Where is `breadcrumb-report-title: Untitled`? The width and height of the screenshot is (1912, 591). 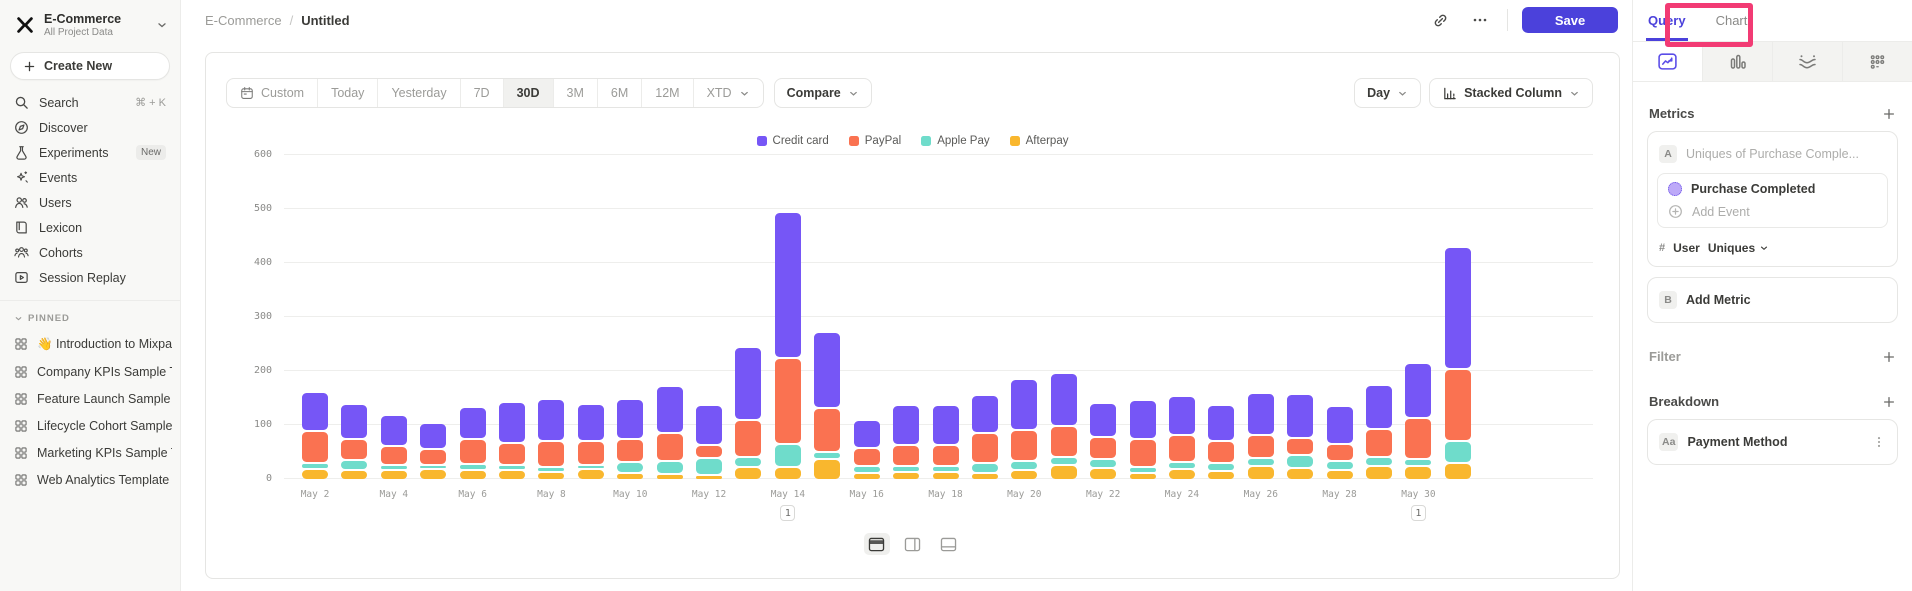
breadcrumb-report-title: Untitled is located at coordinates (325, 20).